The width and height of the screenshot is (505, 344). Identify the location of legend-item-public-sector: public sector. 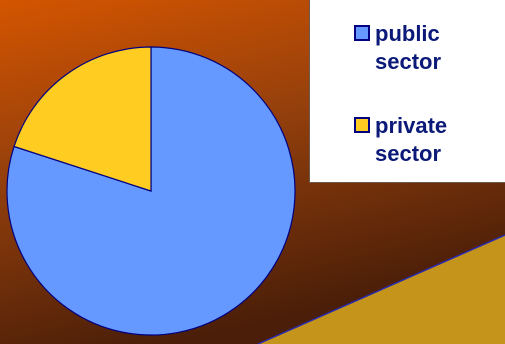
(419, 48).